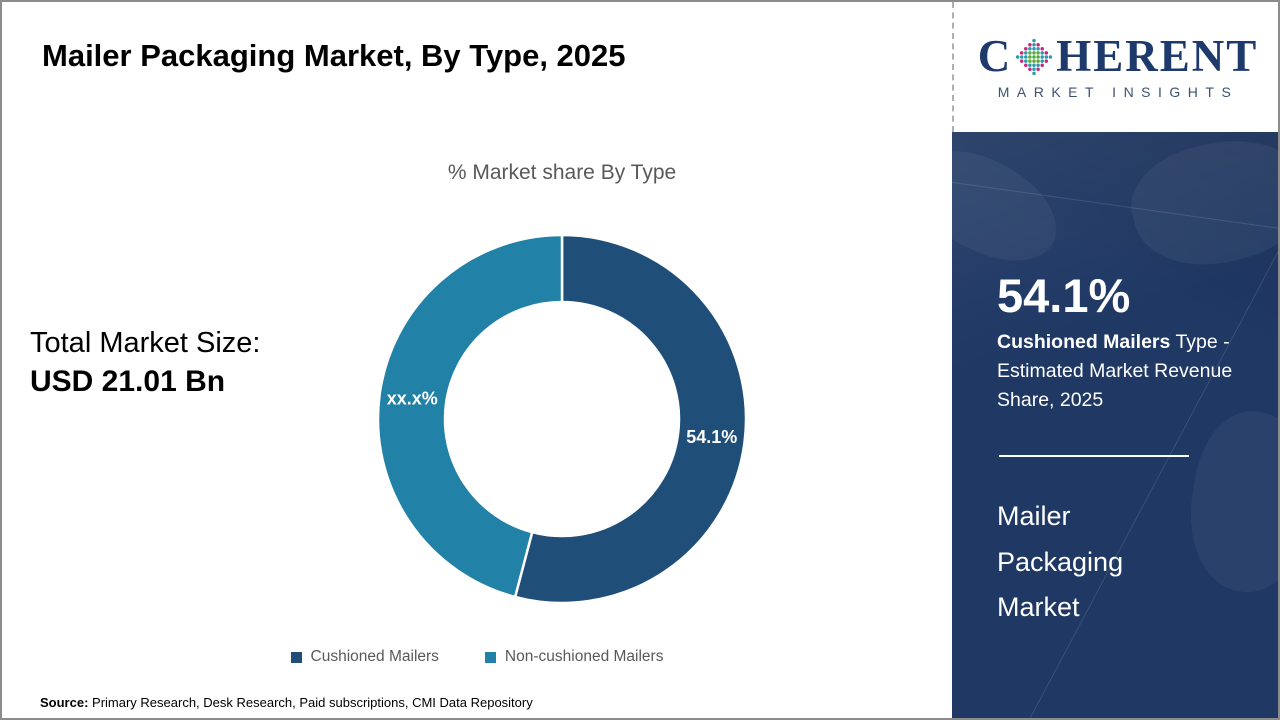  Describe the element at coordinates (64, 702) in the screenshot. I see `source-label: Source:` at that location.